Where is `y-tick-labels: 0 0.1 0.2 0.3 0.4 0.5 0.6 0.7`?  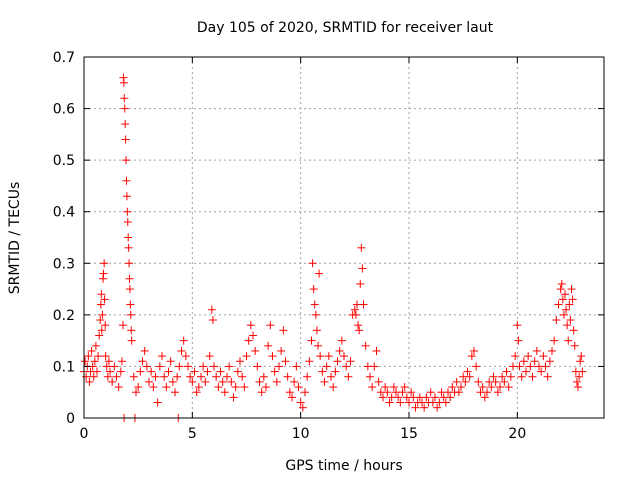 y-tick-labels: 0 0.1 0.2 0.3 0.4 0.5 0.6 0.7 is located at coordinates (64, 238).